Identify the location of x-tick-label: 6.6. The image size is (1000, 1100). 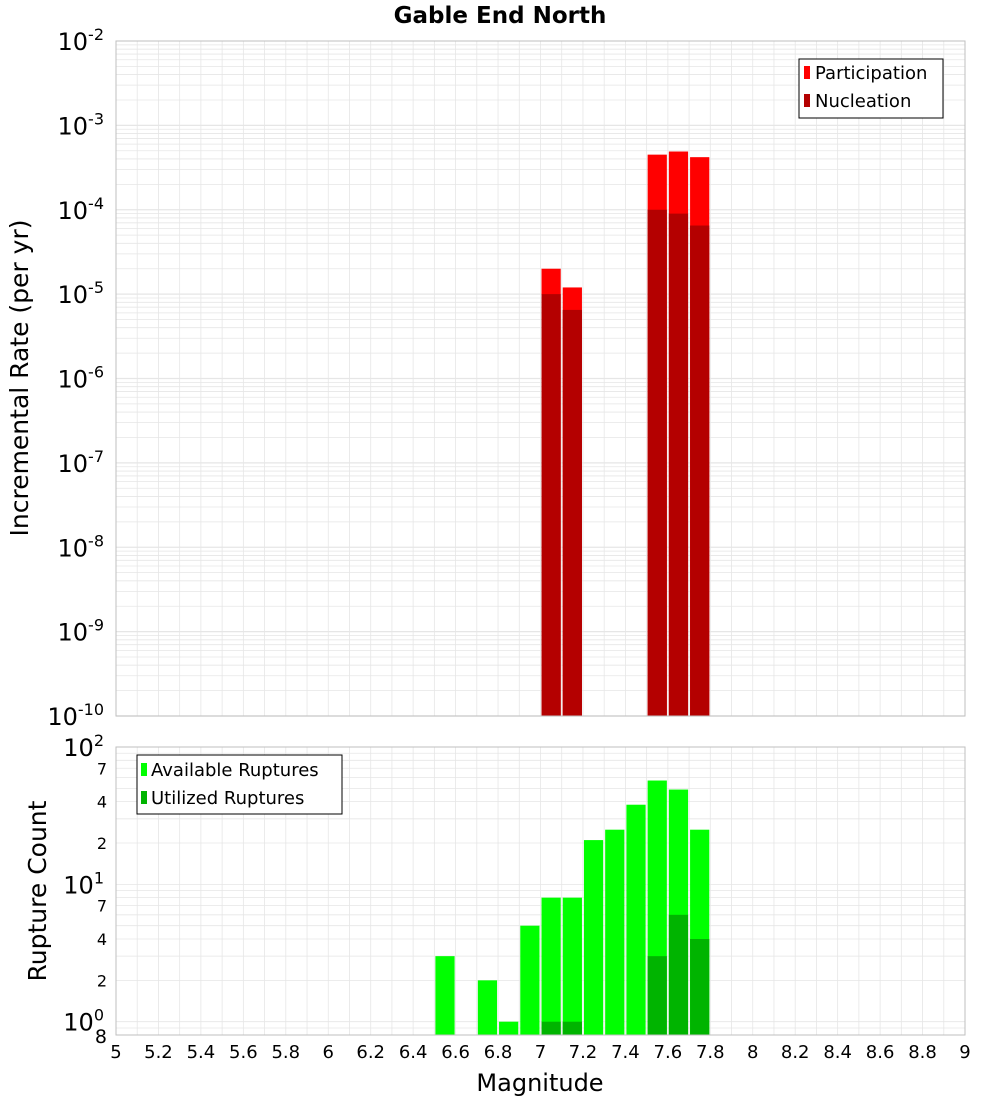
(455, 1052).